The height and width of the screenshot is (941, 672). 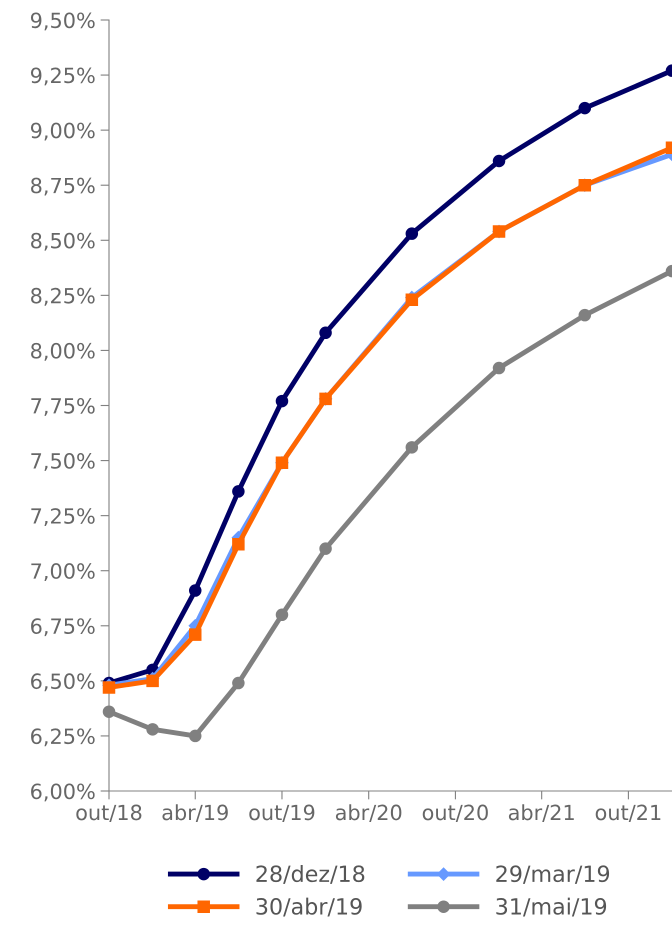 I want to click on y-tick-label: 9,25%, so click(x=62, y=77).